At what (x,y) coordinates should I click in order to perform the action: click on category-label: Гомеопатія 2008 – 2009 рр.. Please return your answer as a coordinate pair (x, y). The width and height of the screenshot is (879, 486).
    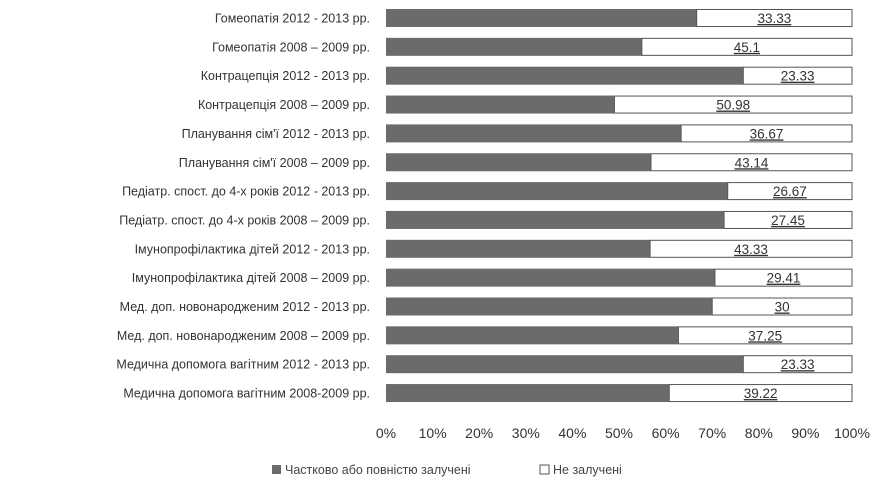
    Looking at the image, I should click on (291, 47).